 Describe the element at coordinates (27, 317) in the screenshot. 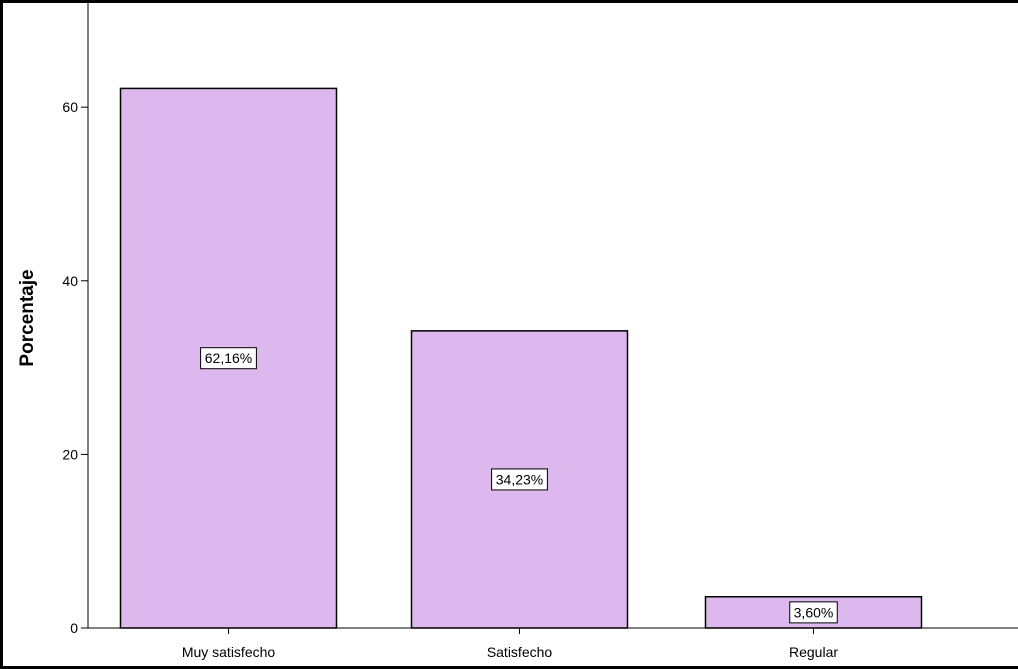

I see `y-axis-title: Porcentaje` at that location.